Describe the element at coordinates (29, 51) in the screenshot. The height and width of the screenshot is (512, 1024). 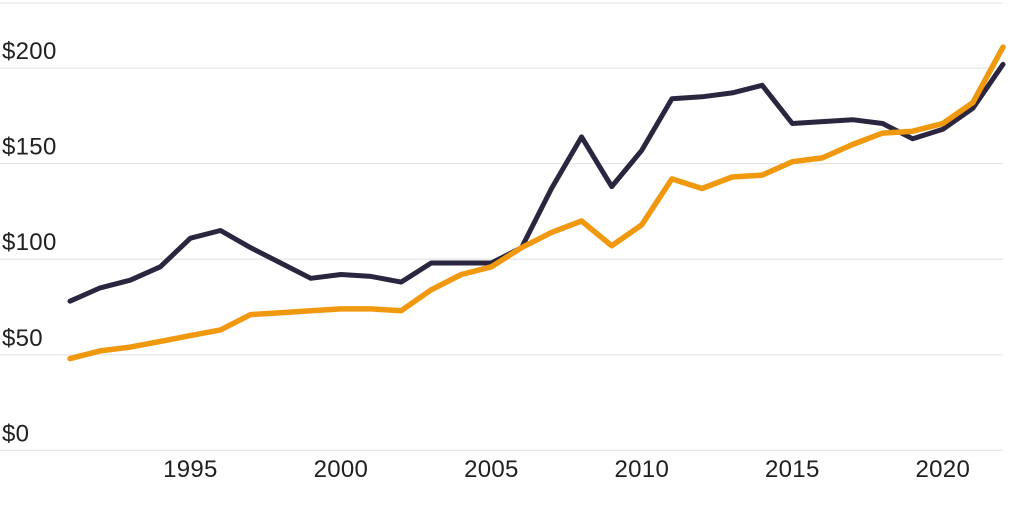
I see `y-tick-label-200: $200` at that location.